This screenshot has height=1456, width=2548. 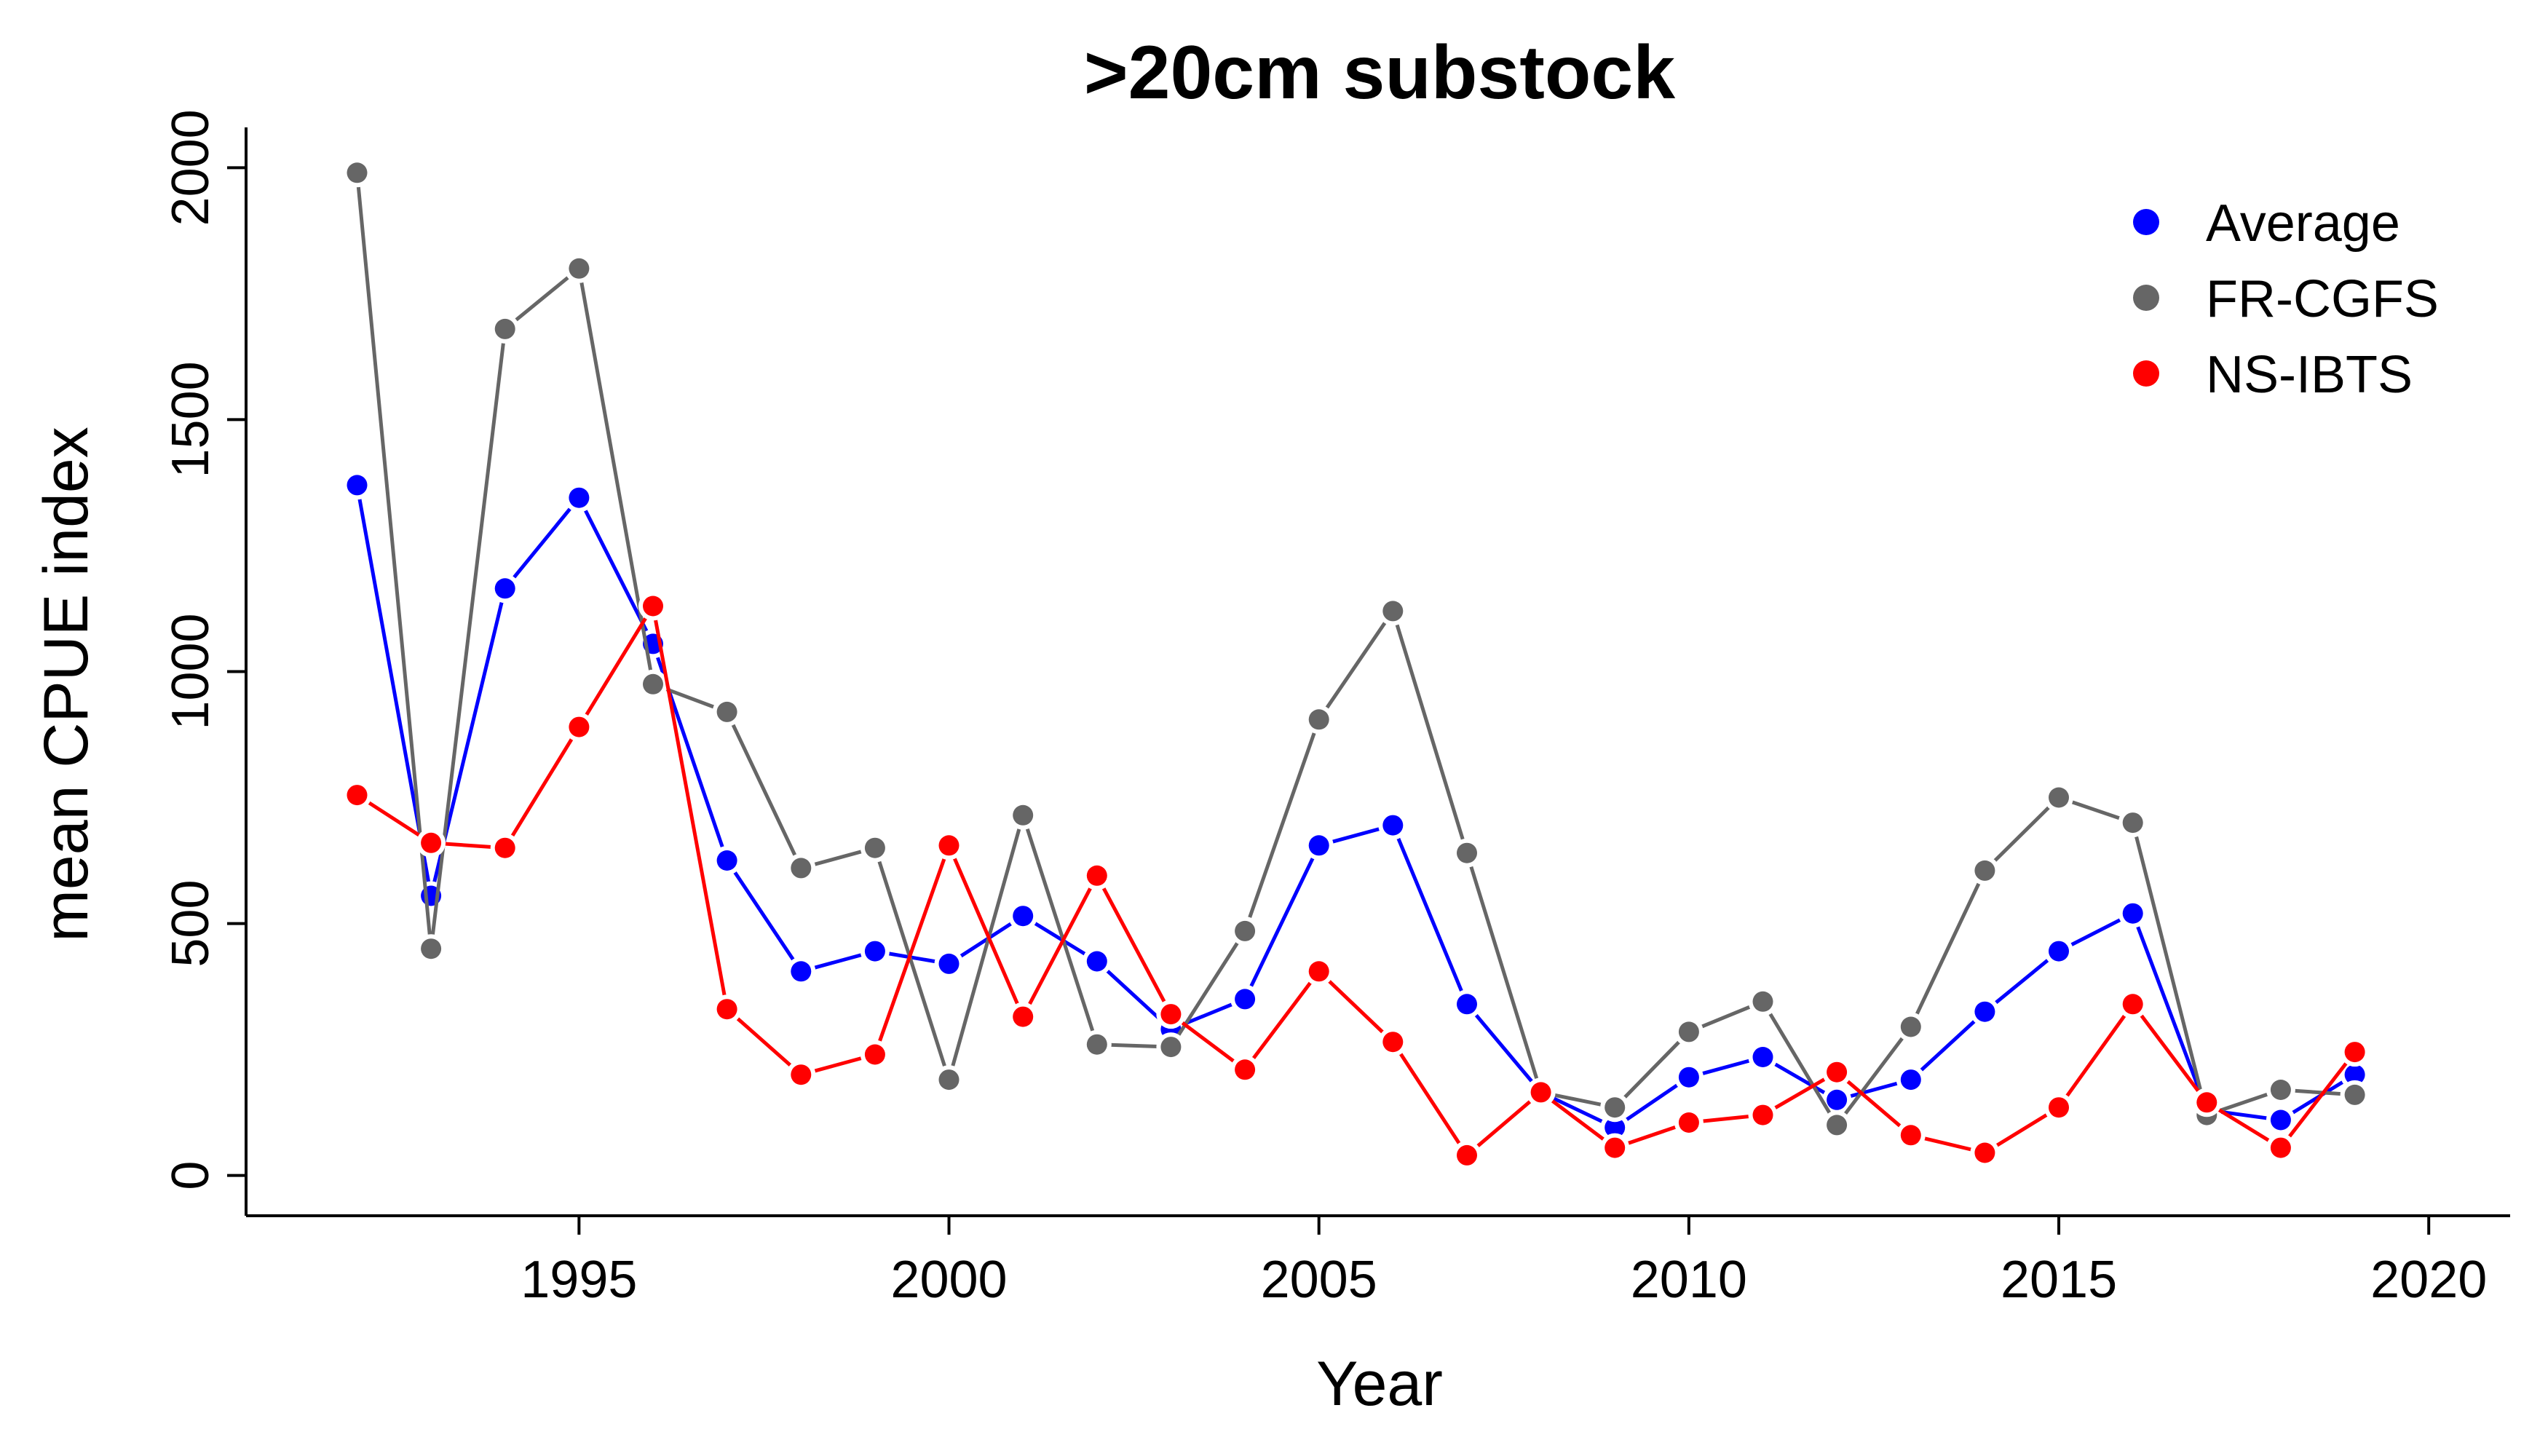 I want to click on y-tick-label: 1500, so click(x=191, y=419).